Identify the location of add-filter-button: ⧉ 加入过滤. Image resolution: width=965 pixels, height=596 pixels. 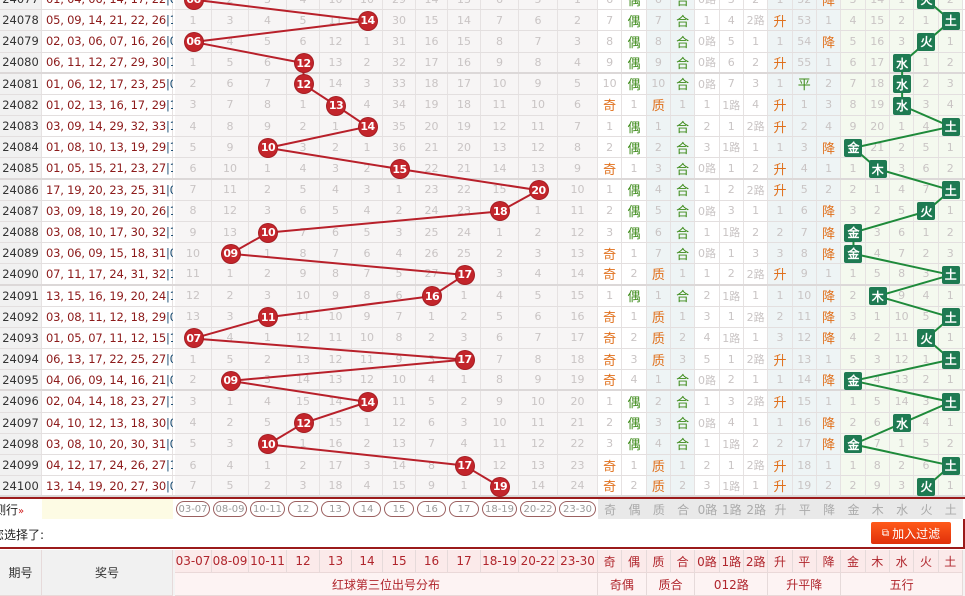
(911, 533).